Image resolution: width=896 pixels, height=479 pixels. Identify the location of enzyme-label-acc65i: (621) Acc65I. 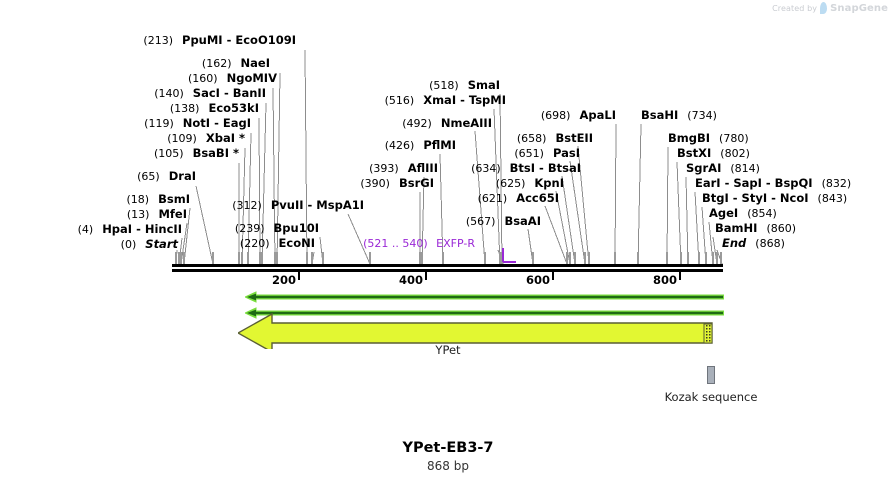
(518, 198).